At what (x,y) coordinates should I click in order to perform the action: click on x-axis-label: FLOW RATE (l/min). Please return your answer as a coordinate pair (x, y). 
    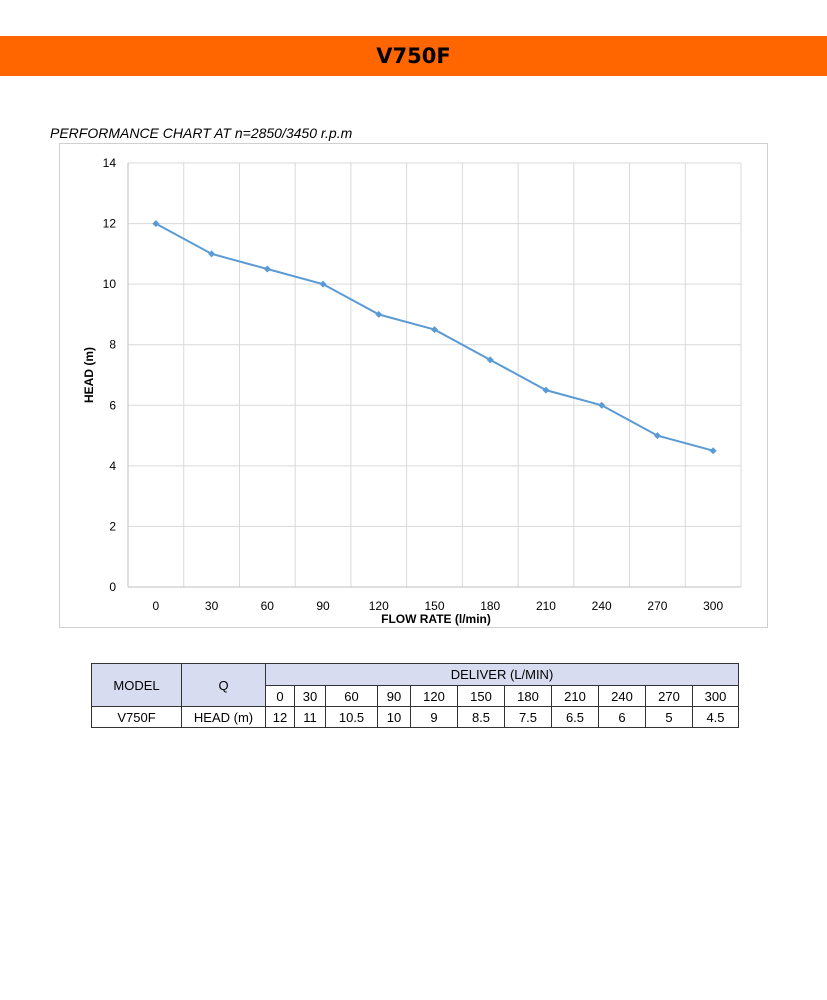
    Looking at the image, I should click on (436, 619).